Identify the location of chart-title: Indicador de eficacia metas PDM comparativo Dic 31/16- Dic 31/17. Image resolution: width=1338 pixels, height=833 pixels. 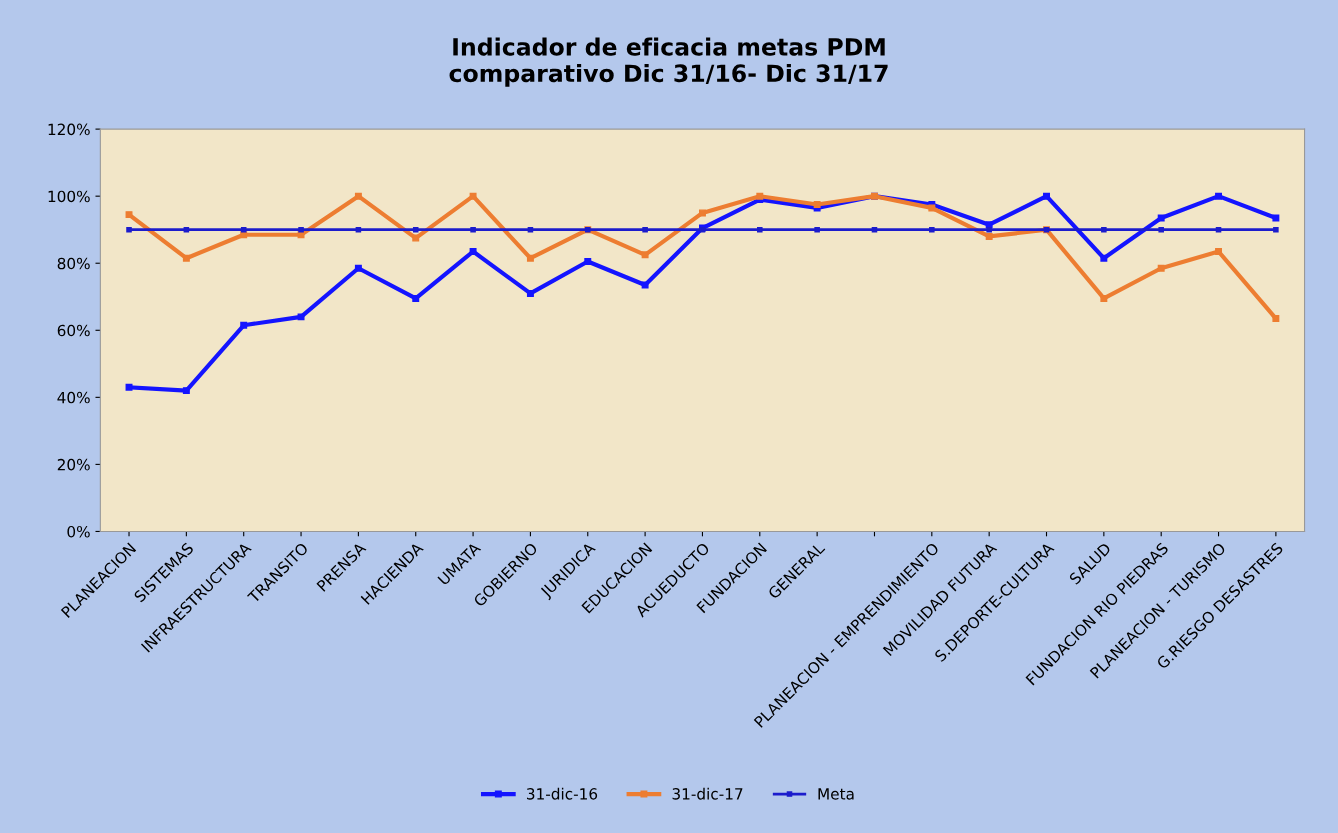
(668, 62).